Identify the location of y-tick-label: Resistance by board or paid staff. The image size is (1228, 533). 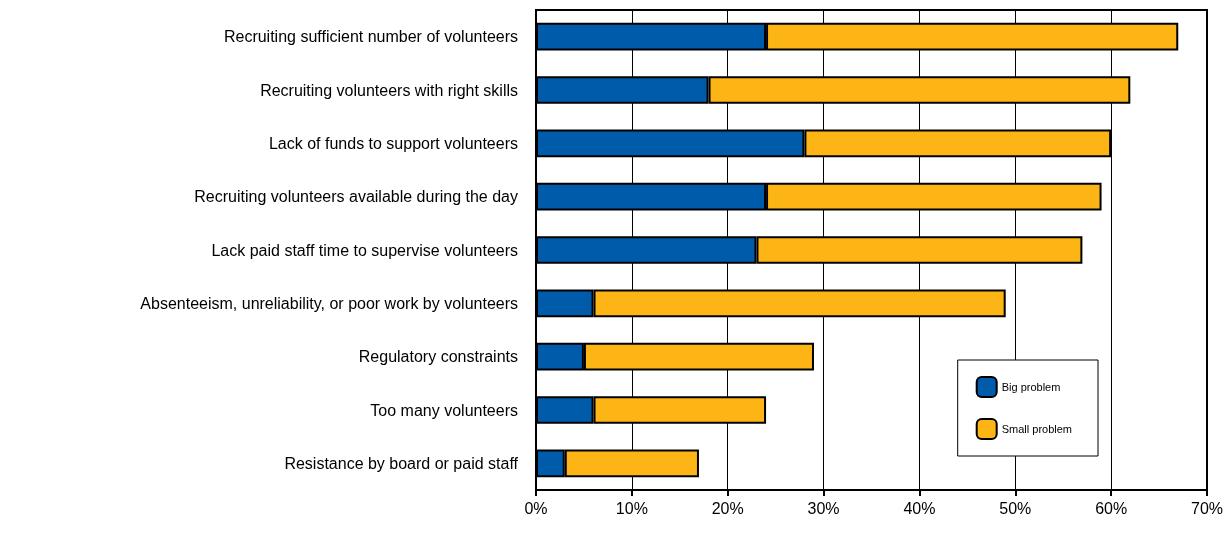
(401, 463).